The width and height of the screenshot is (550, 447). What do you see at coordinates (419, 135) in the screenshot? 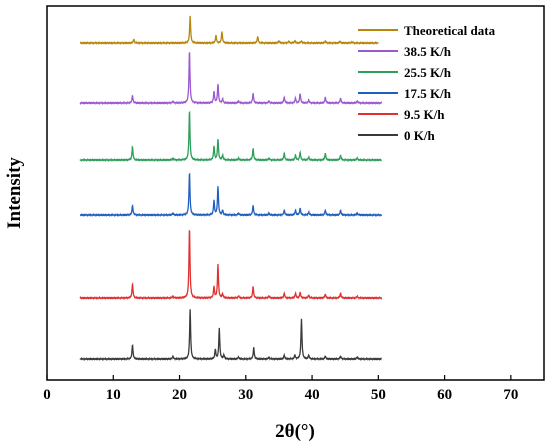
I see `legend-label: 0 K/h` at bounding box center [419, 135].